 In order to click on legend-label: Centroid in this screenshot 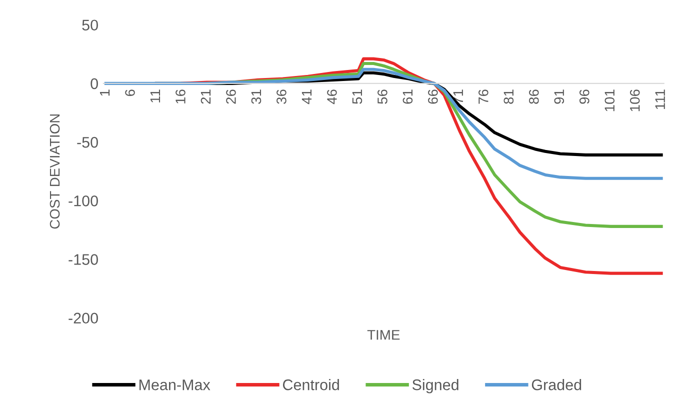, I will do `click(310, 384)`.